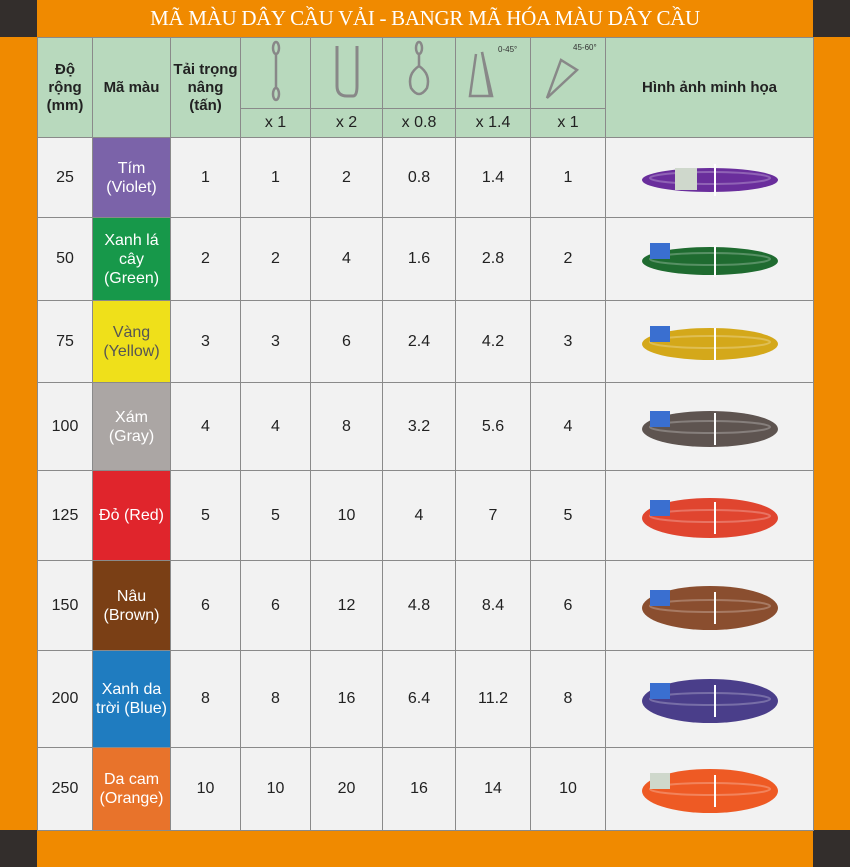 The image size is (850, 867). I want to click on header-load: Tải trọng nâng (tấn), so click(205, 87).